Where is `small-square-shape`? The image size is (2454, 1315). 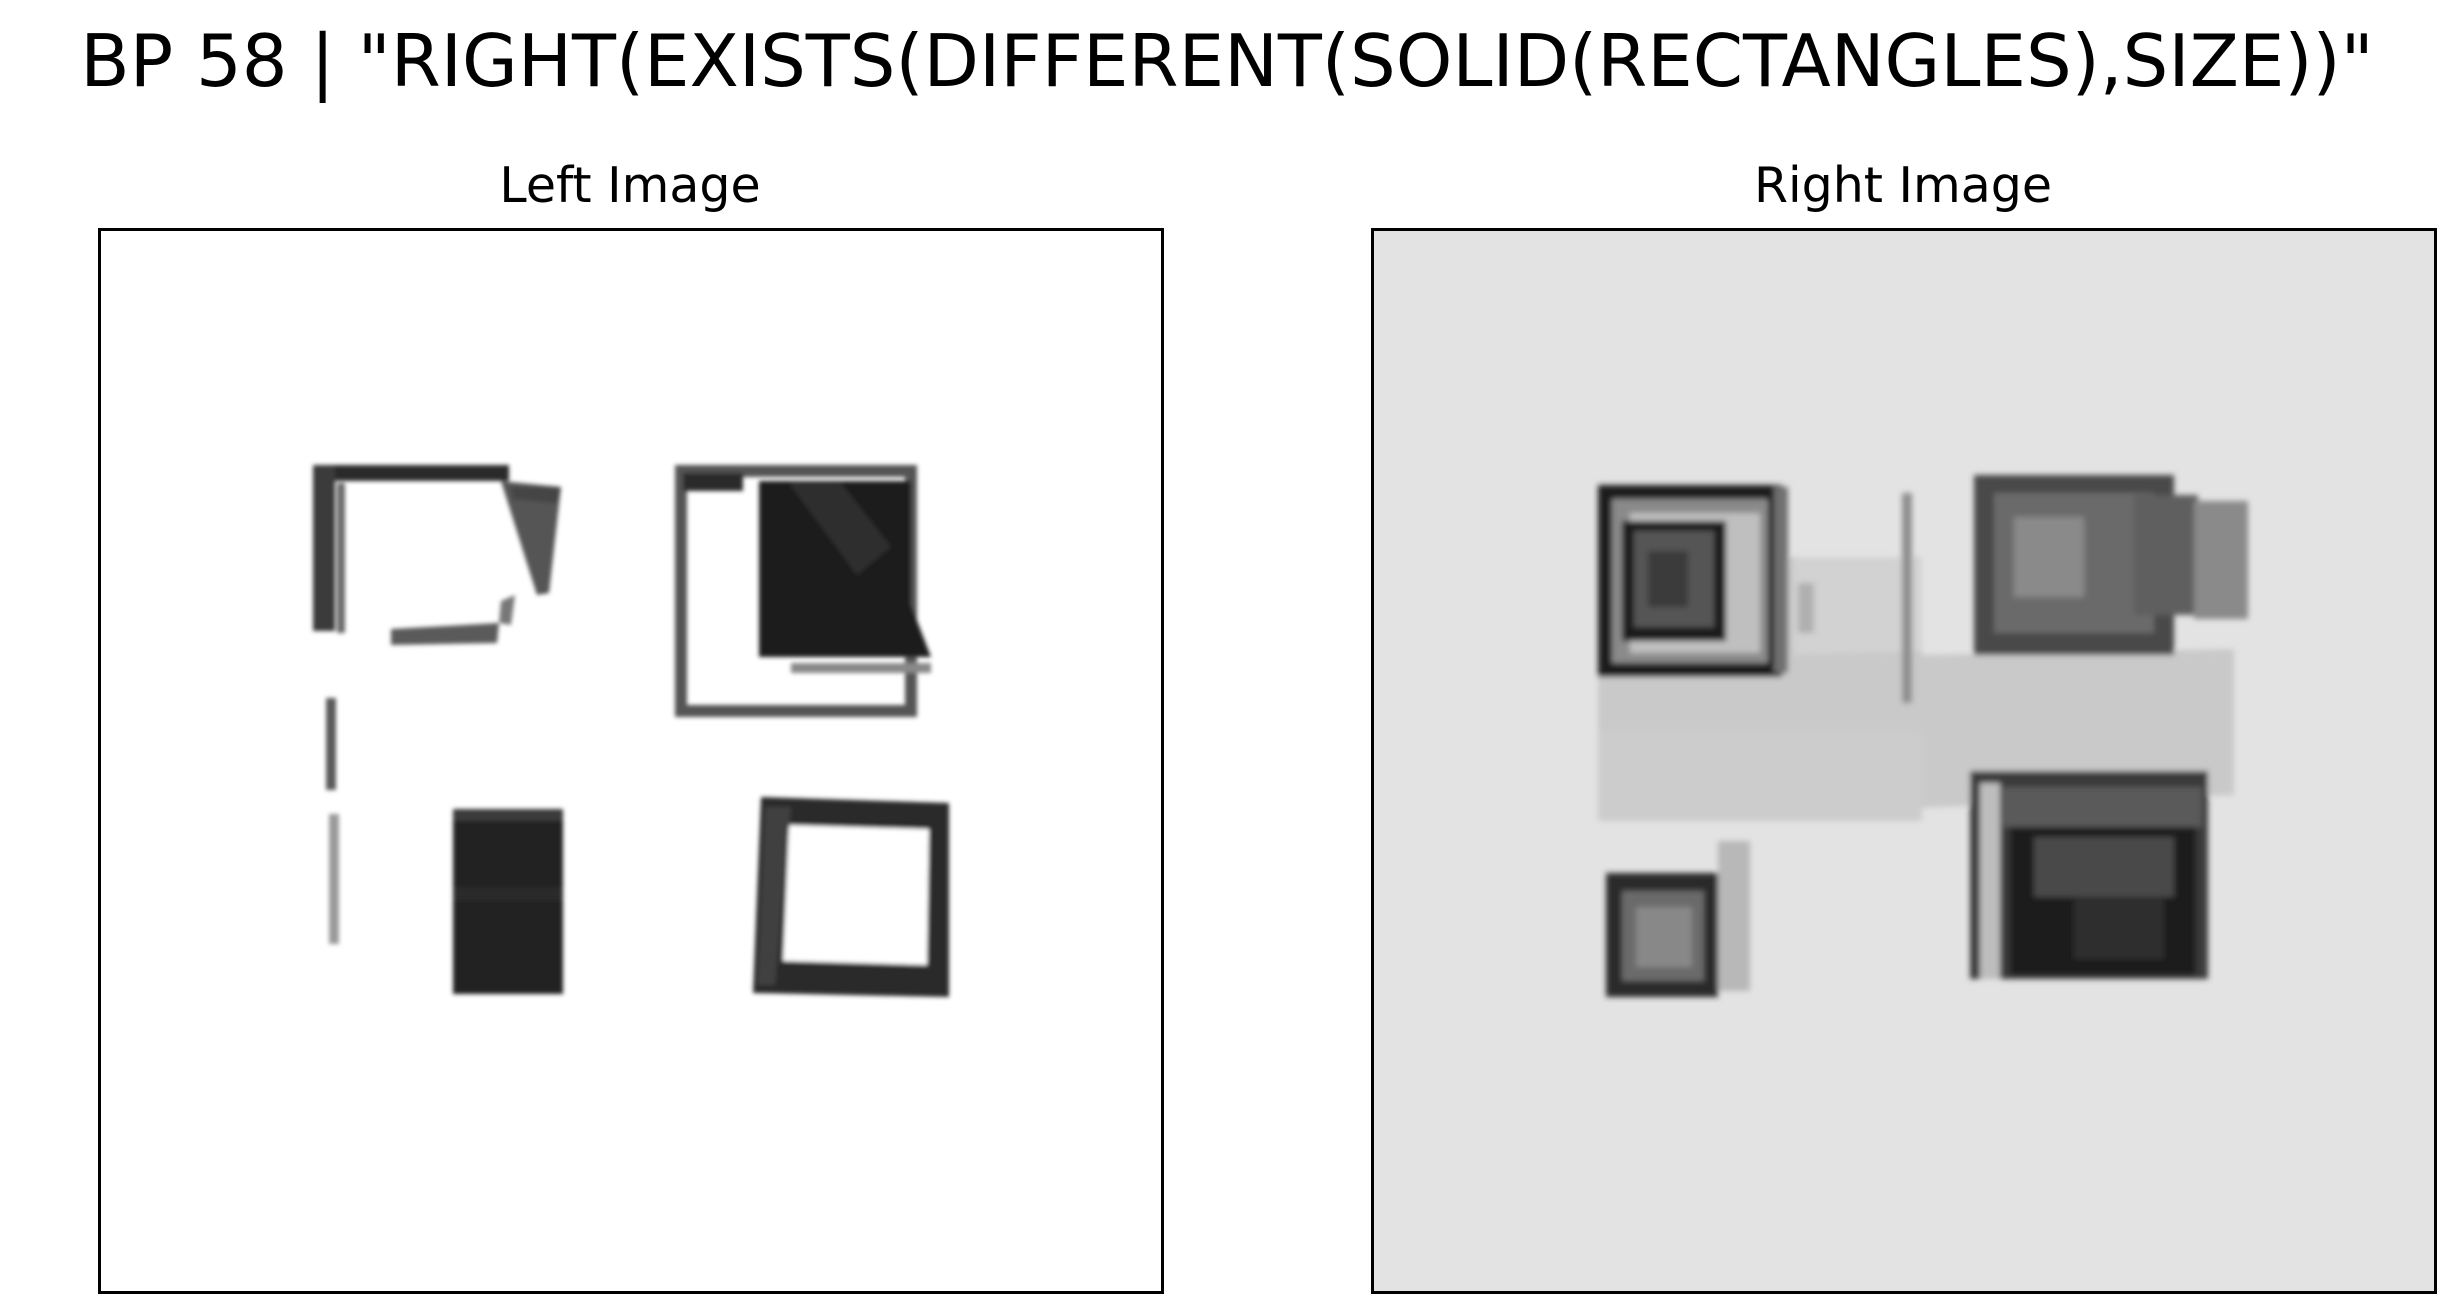
small-square-shape is located at coordinates (1678, 919).